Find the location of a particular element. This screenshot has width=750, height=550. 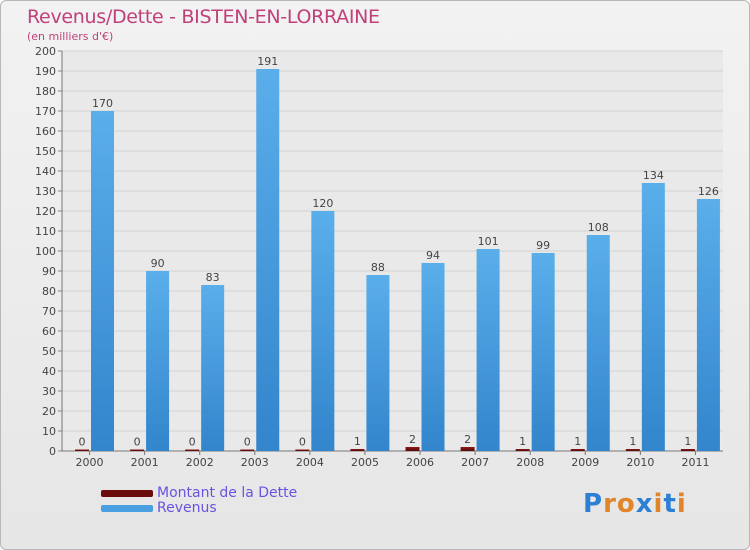

bar-revenus-2000 is located at coordinates (102, 281).